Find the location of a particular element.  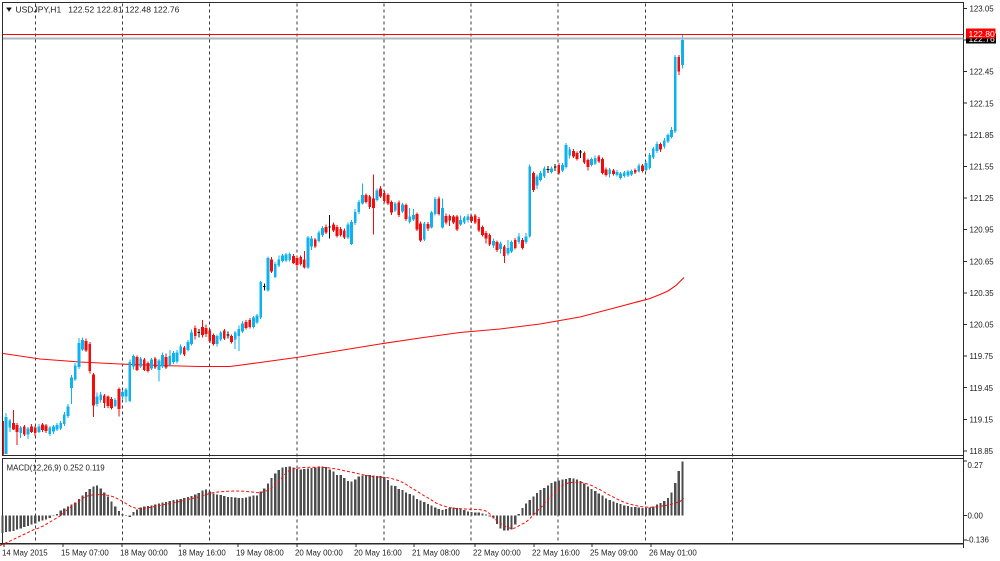

svg-text: 121.85 is located at coordinates (982, 135).